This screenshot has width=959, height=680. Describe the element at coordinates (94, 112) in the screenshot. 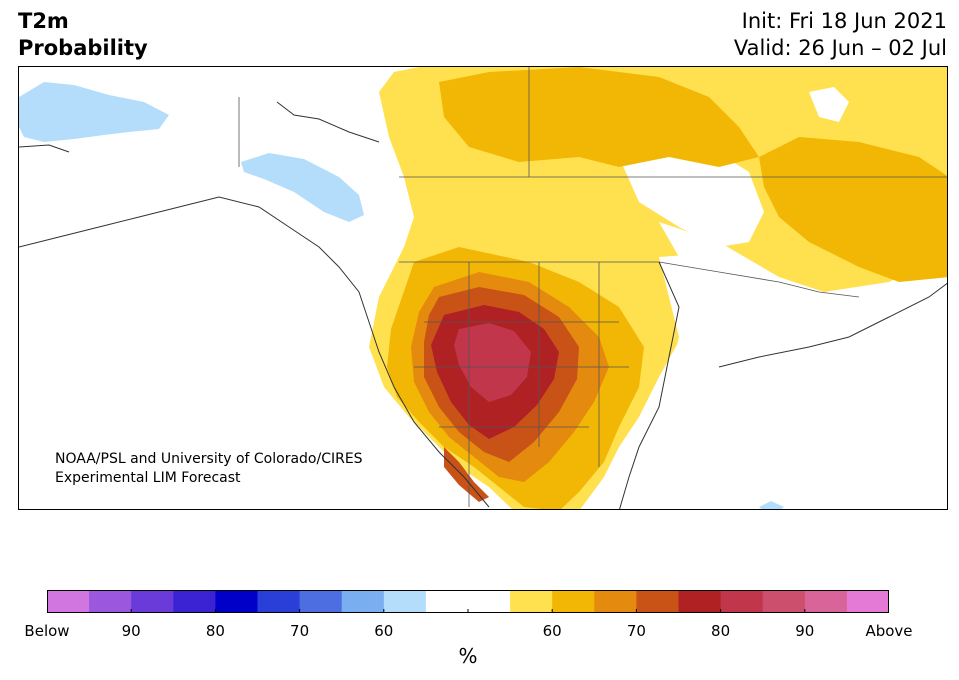

I see `prob-region-cool-alaska` at that location.